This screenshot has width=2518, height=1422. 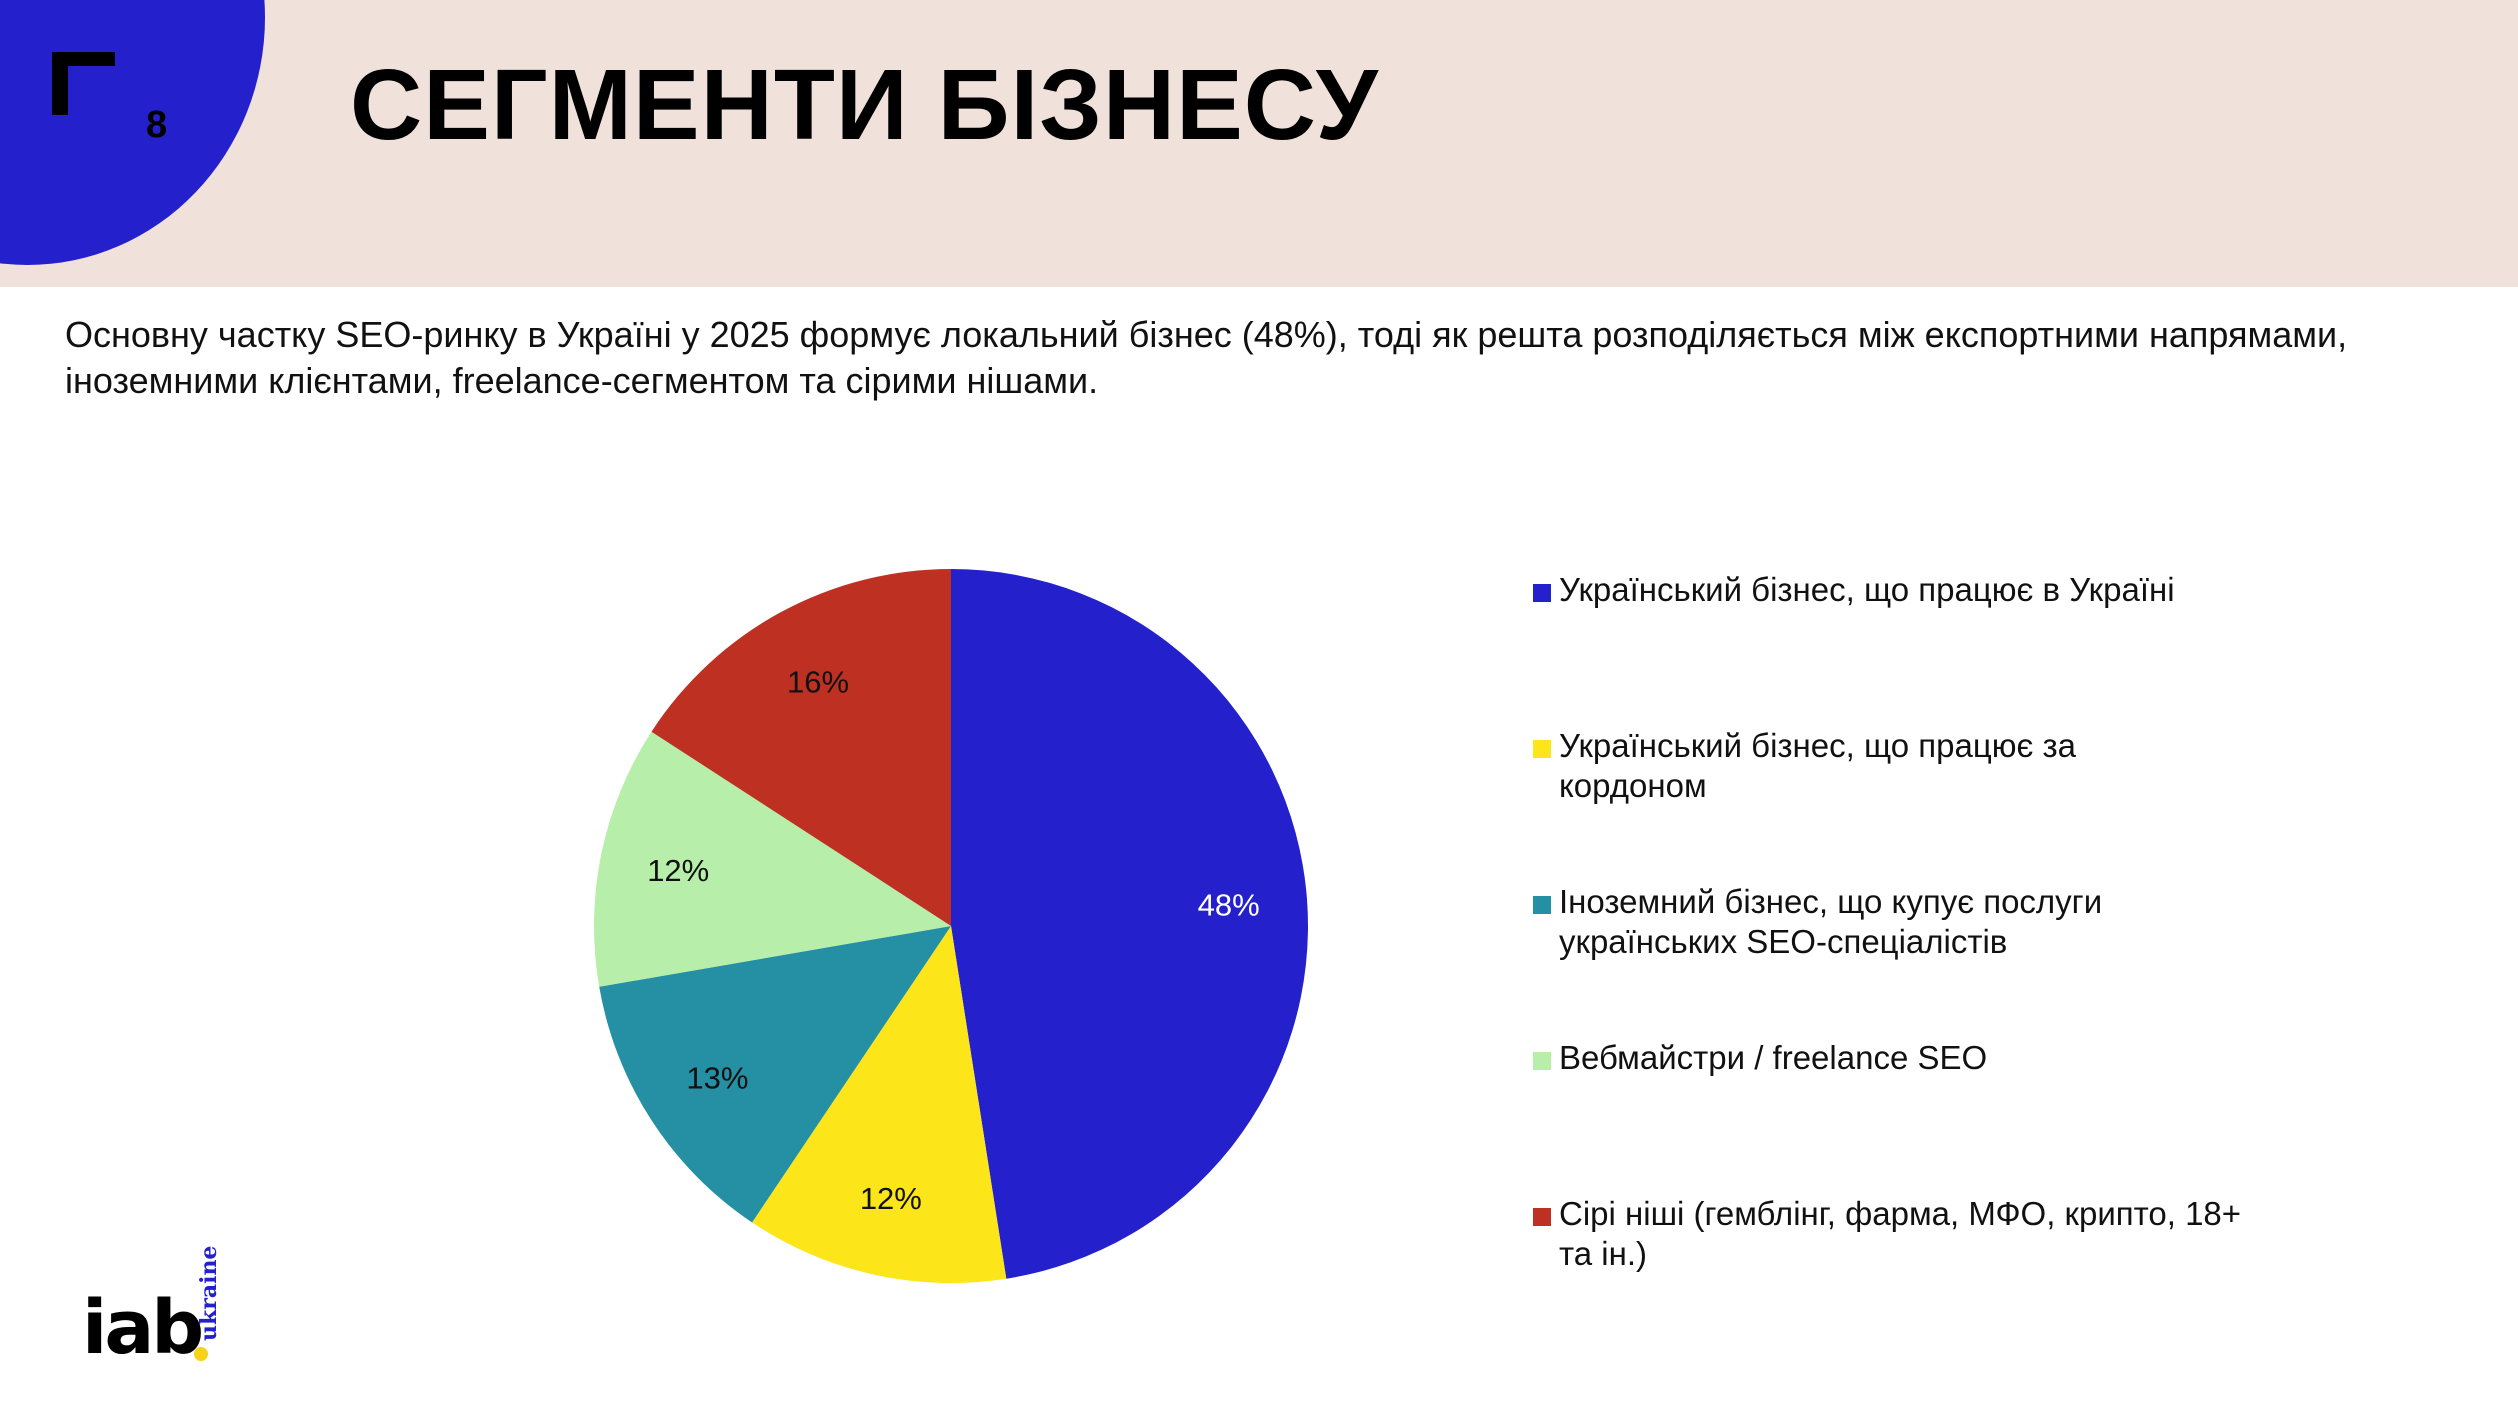 What do you see at coordinates (891, 1198) in the screenshot?
I see `pie-data-label-abroad-business: 12%` at bounding box center [891, 1198].